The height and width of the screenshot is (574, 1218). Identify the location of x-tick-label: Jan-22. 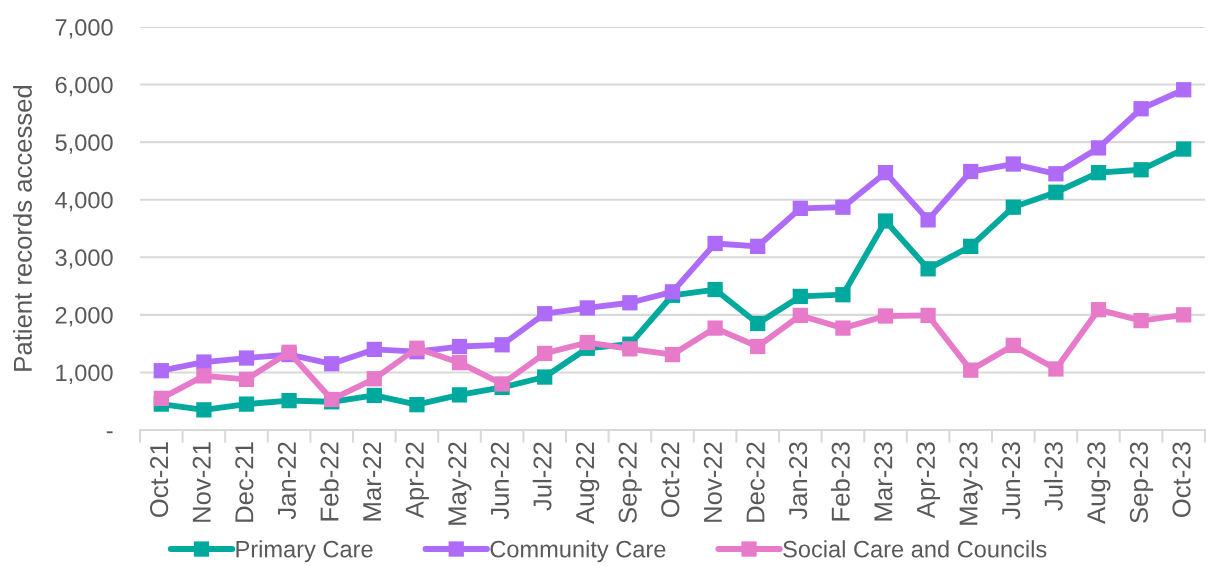
(286, 481).